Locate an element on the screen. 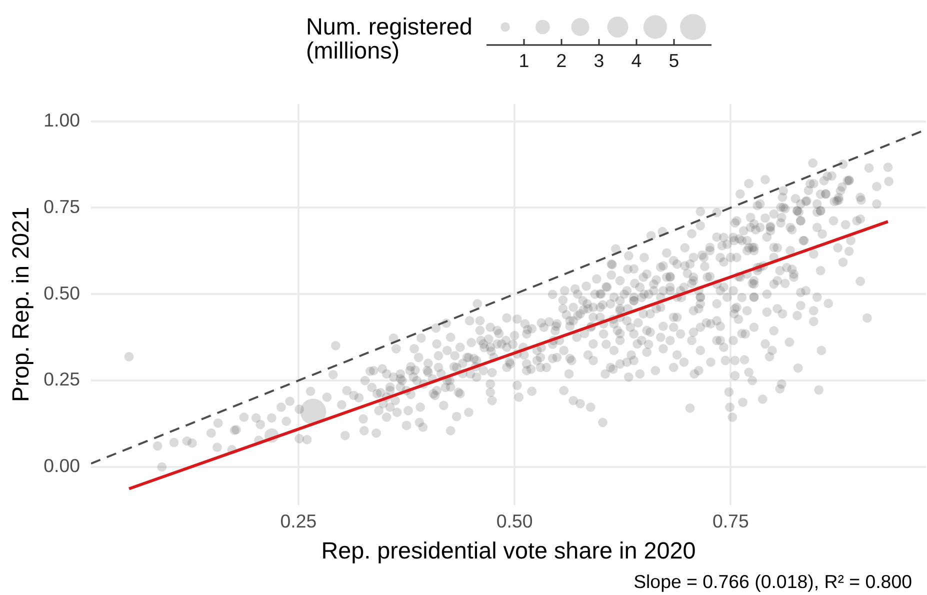  text: Slope = 0.766 (0.018), R² = 0.800 is located at coordinates (773, 581).